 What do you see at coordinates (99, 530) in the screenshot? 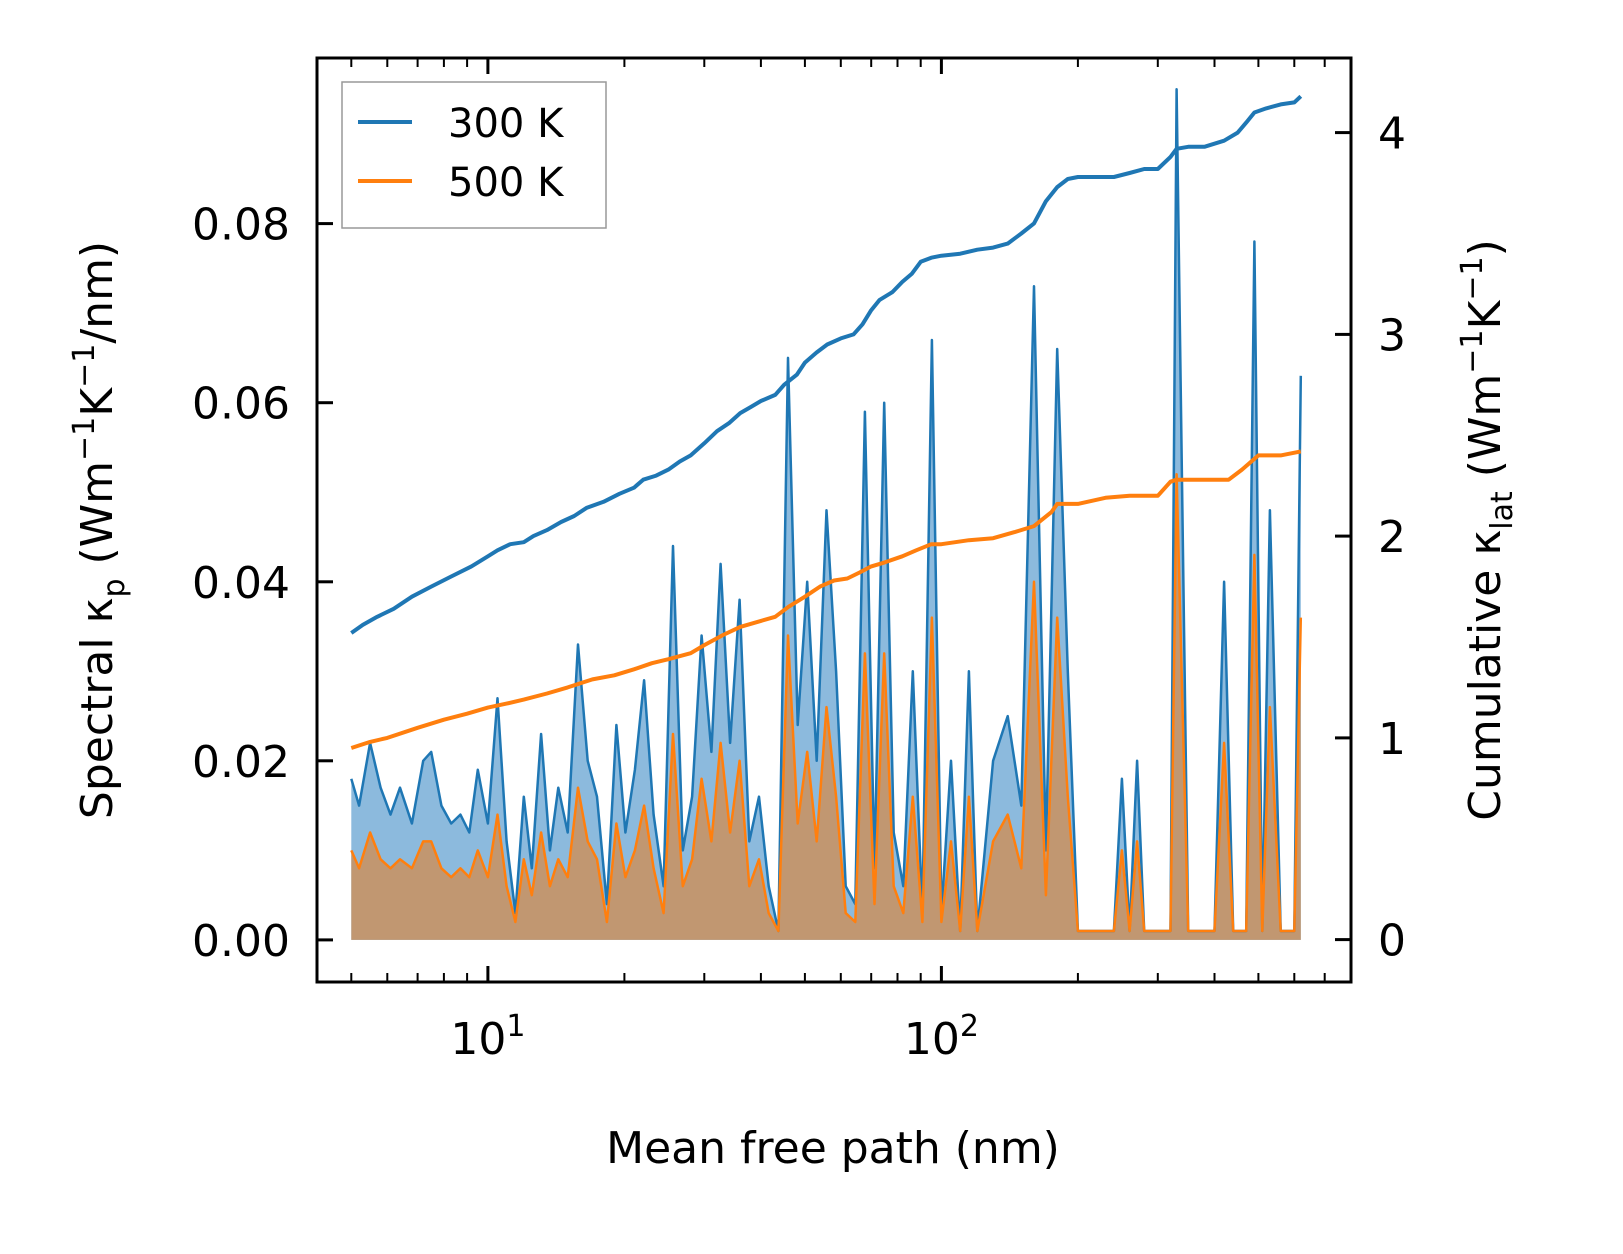
I see `y-left-axis-title: Spectral κp (Wm−1K−1/nm)` at bounding box center [99, 530].